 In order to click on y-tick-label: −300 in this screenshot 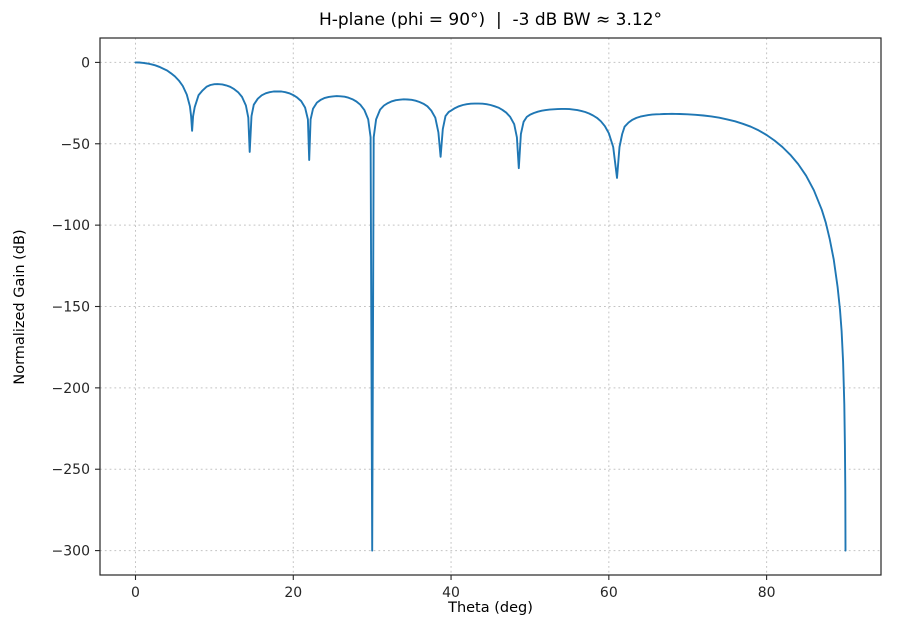, I will do `click(71, 552)`.